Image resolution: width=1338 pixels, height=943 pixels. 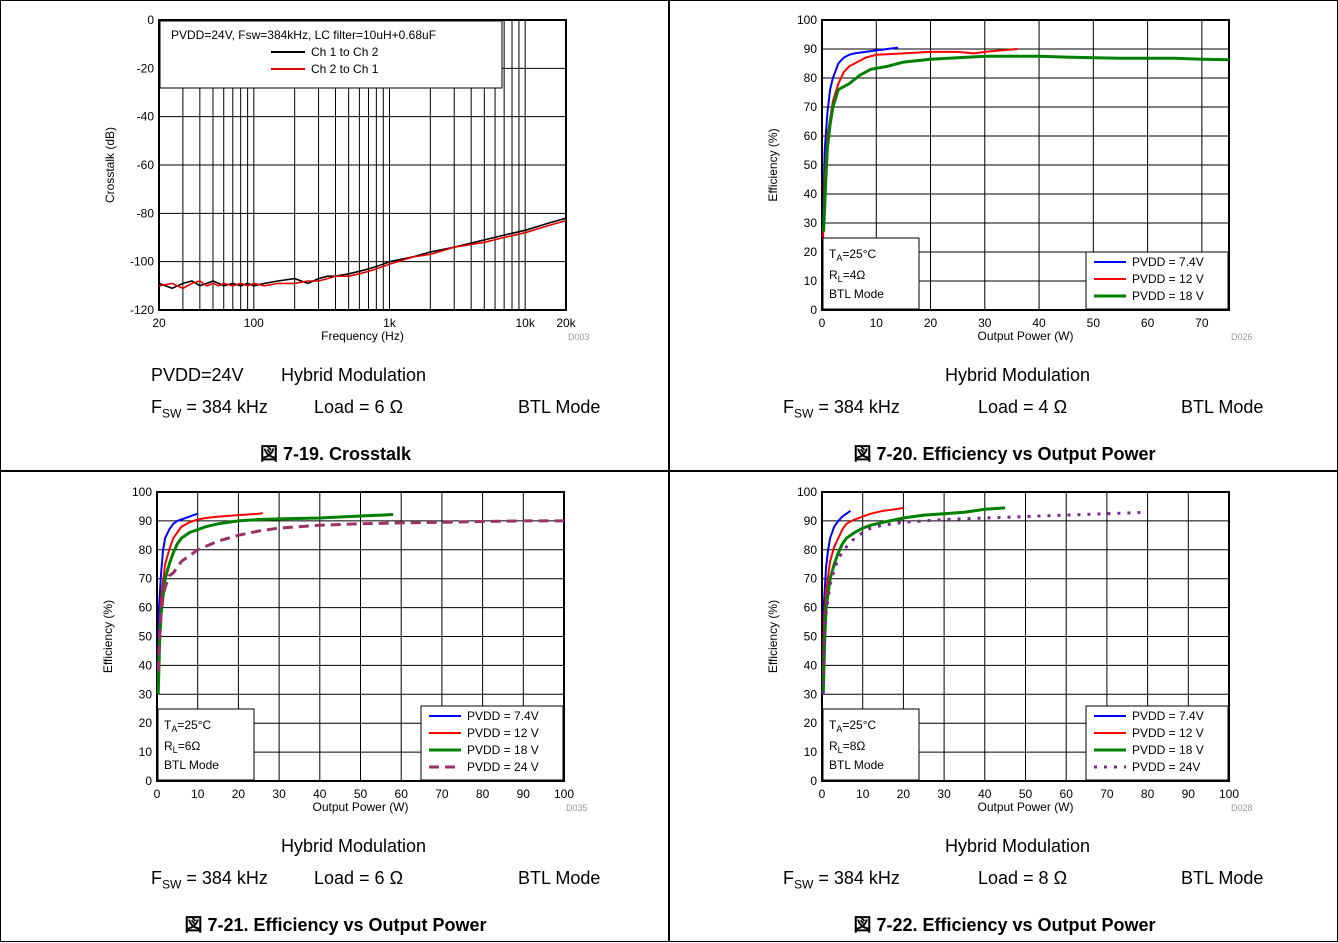 I want to click on caption-load: Load = 4 Ω, so click(x=1023, y=407).